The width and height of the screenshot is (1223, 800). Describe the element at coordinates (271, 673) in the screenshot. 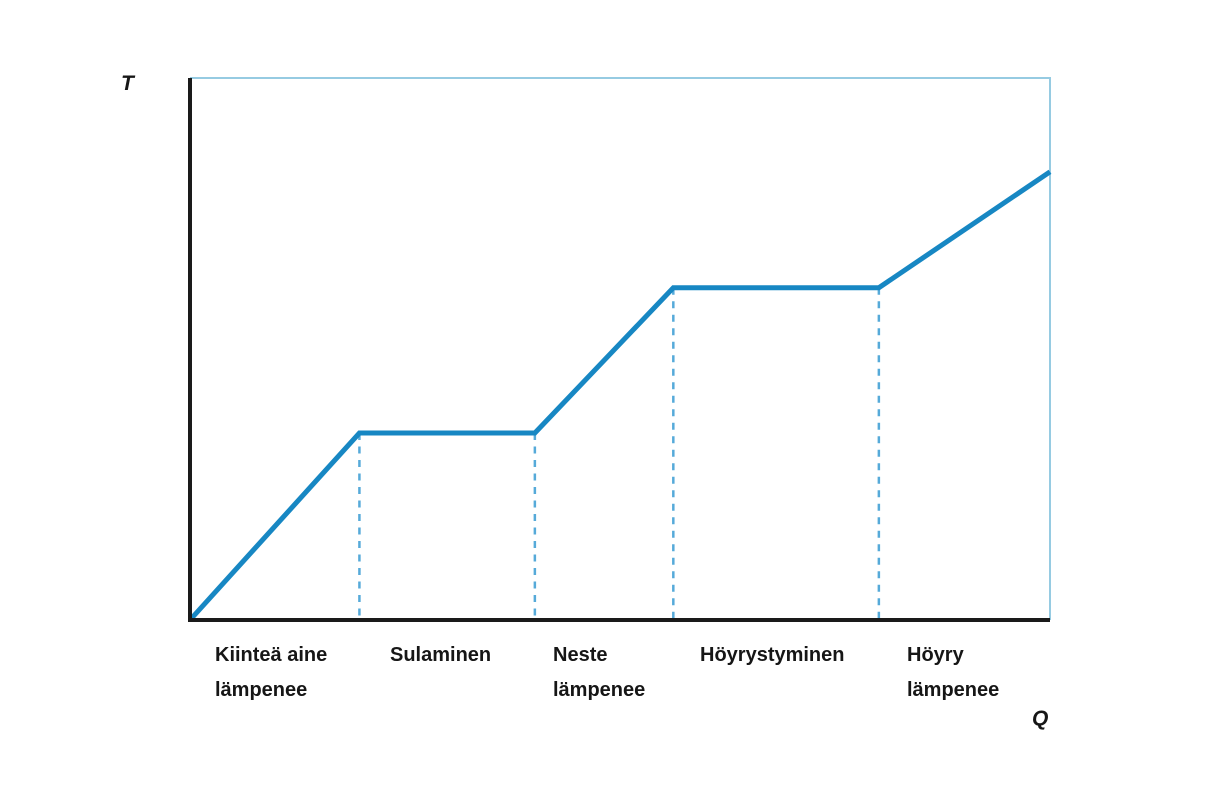

I see `segment-label: Kiinteä aine lämpenee` at that location.